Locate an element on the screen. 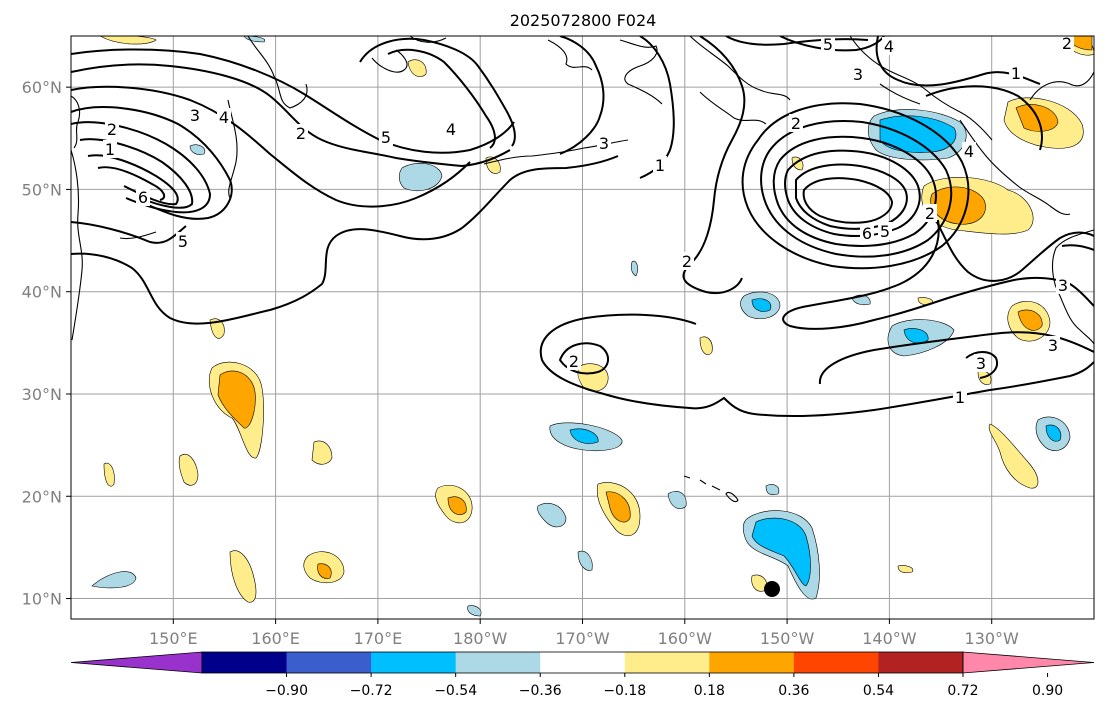 This screenshot has width=1105, height=712. storm-center-marker is located at coordinates (772, 589).